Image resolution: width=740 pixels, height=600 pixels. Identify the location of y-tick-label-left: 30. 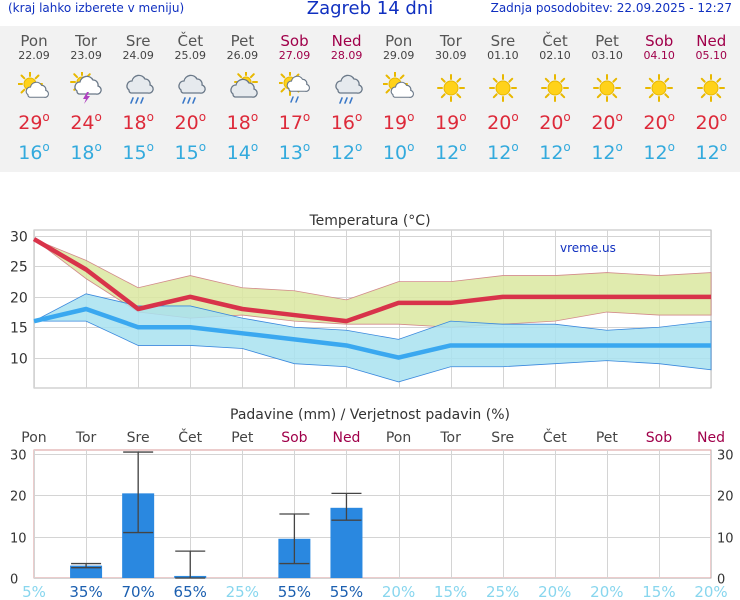
(18, 456).